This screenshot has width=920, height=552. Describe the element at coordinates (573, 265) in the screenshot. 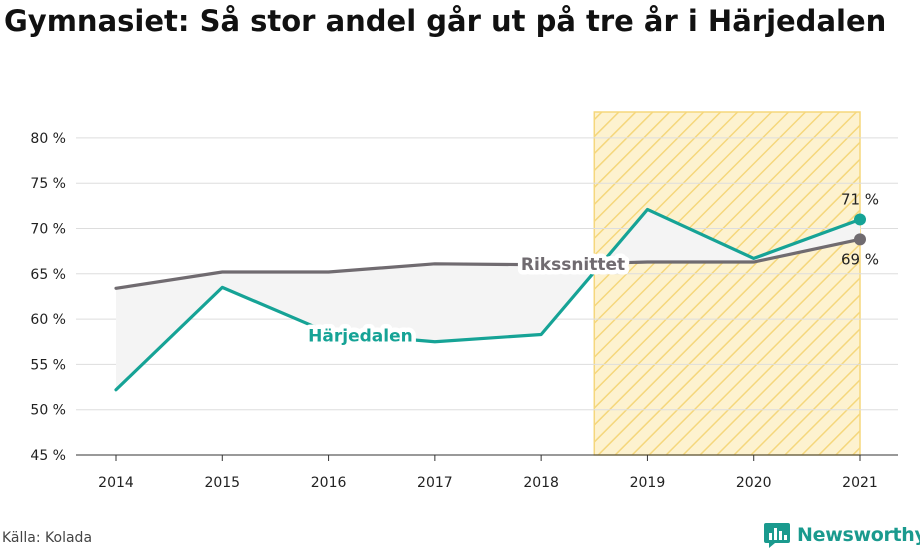

I see `series-label-riks: Rikssnittet` at that location.